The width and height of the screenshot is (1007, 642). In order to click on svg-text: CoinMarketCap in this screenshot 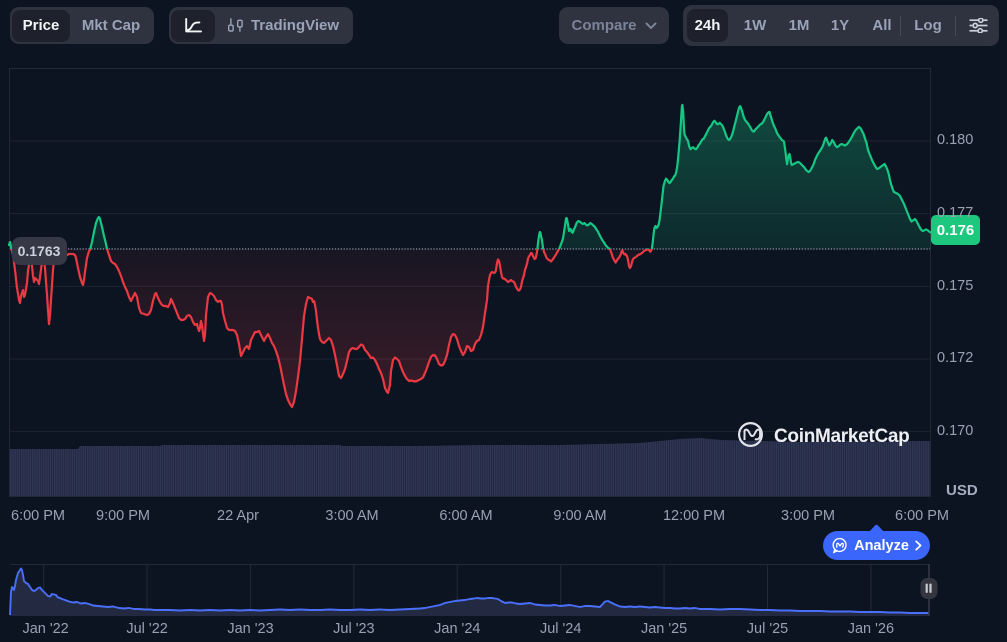, I will do `click(841, 436)`.